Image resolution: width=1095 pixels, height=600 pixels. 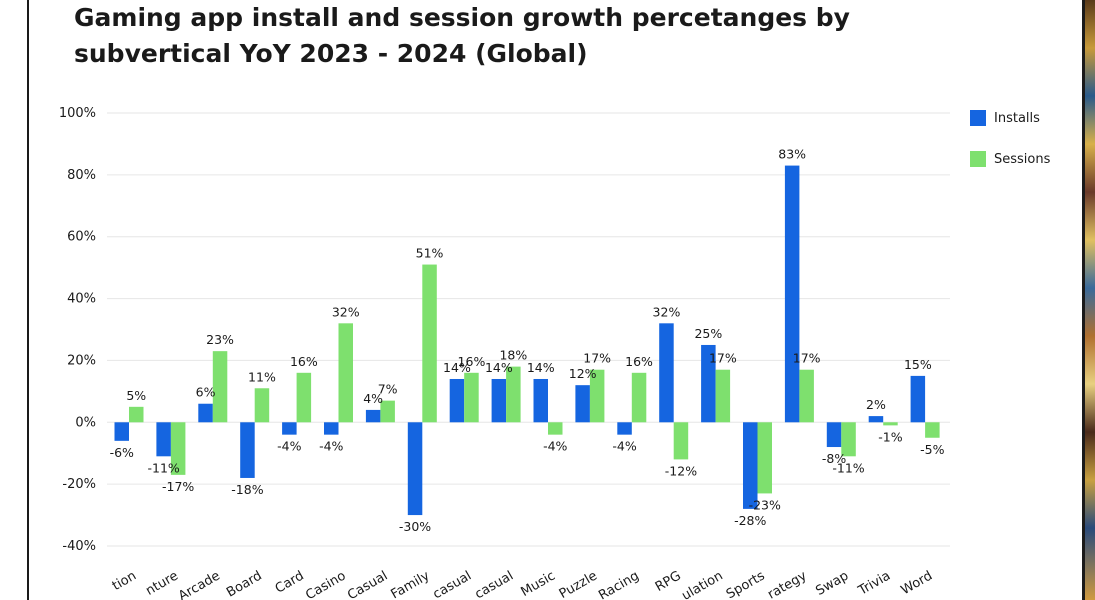 I want to click on bar-sessions-racing, so click(x=639, y=397).